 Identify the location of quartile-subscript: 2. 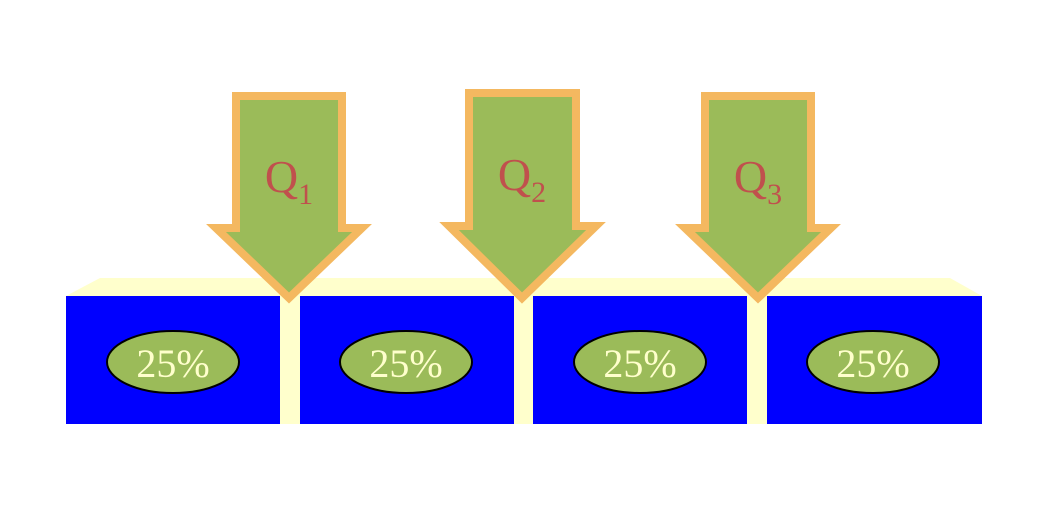
(538, 192).